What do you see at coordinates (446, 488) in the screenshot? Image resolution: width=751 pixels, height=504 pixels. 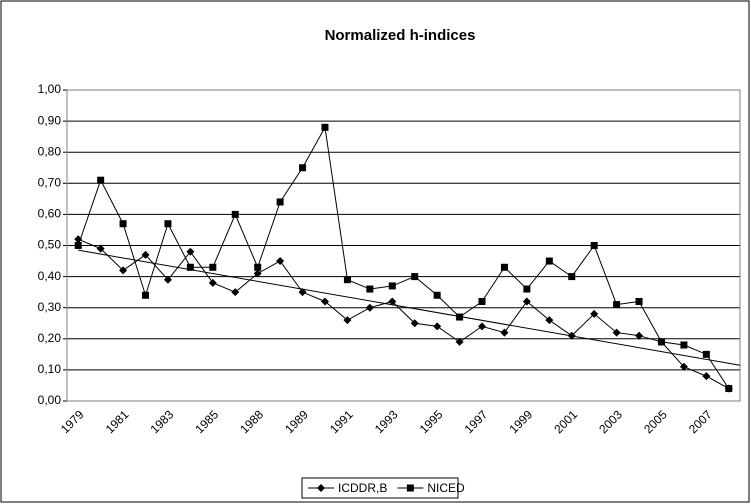 I see `legend-label: NICED` at bounding box center [446, 488].